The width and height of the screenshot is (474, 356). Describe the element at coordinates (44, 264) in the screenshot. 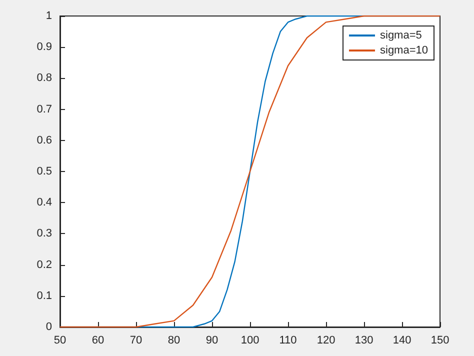

I see `y-tick-label: 0.2` at that location.